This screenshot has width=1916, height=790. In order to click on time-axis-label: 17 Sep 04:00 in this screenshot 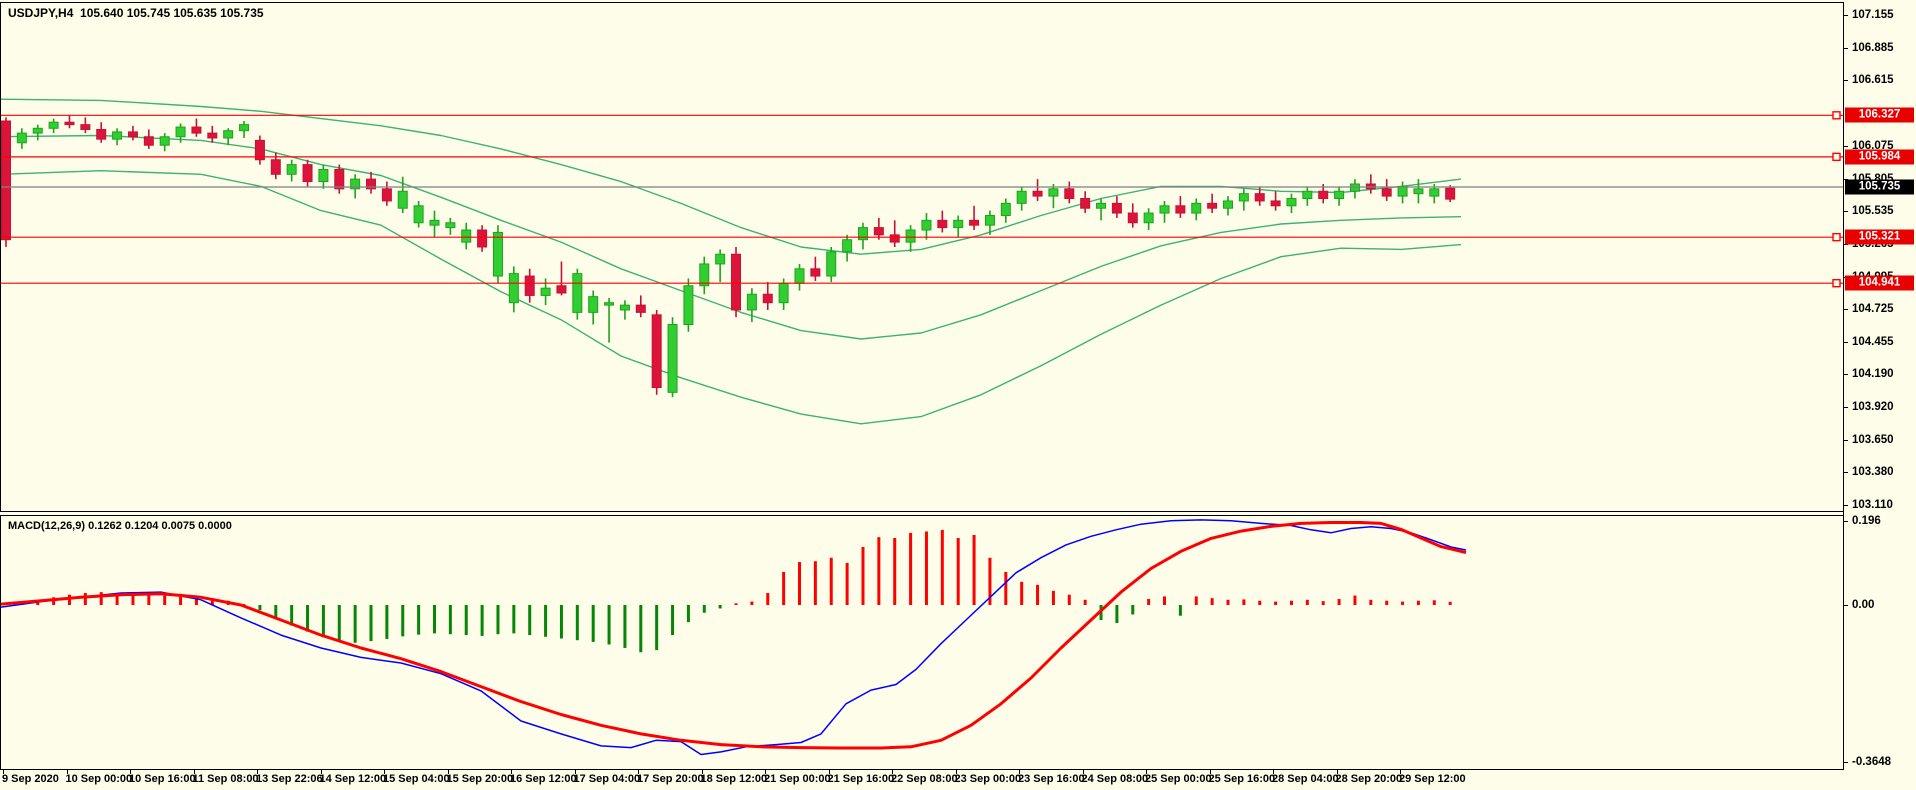, I will do `click(607, 779)`.